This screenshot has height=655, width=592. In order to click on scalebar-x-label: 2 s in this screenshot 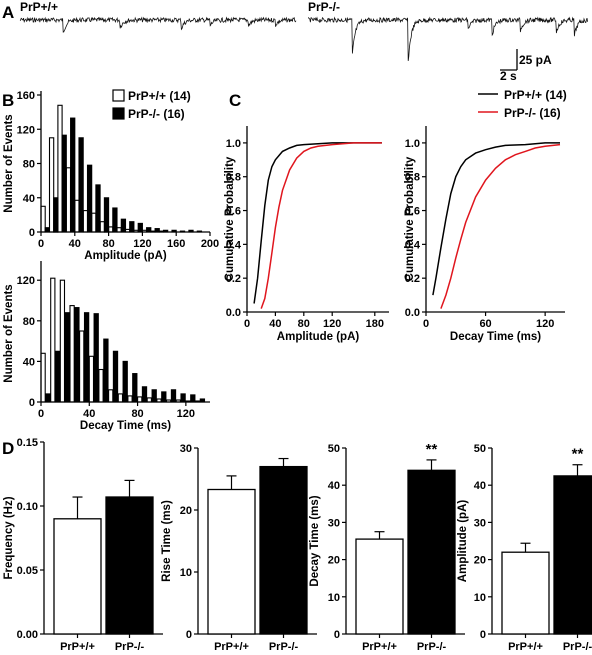, I will do `click(508, 76)`.